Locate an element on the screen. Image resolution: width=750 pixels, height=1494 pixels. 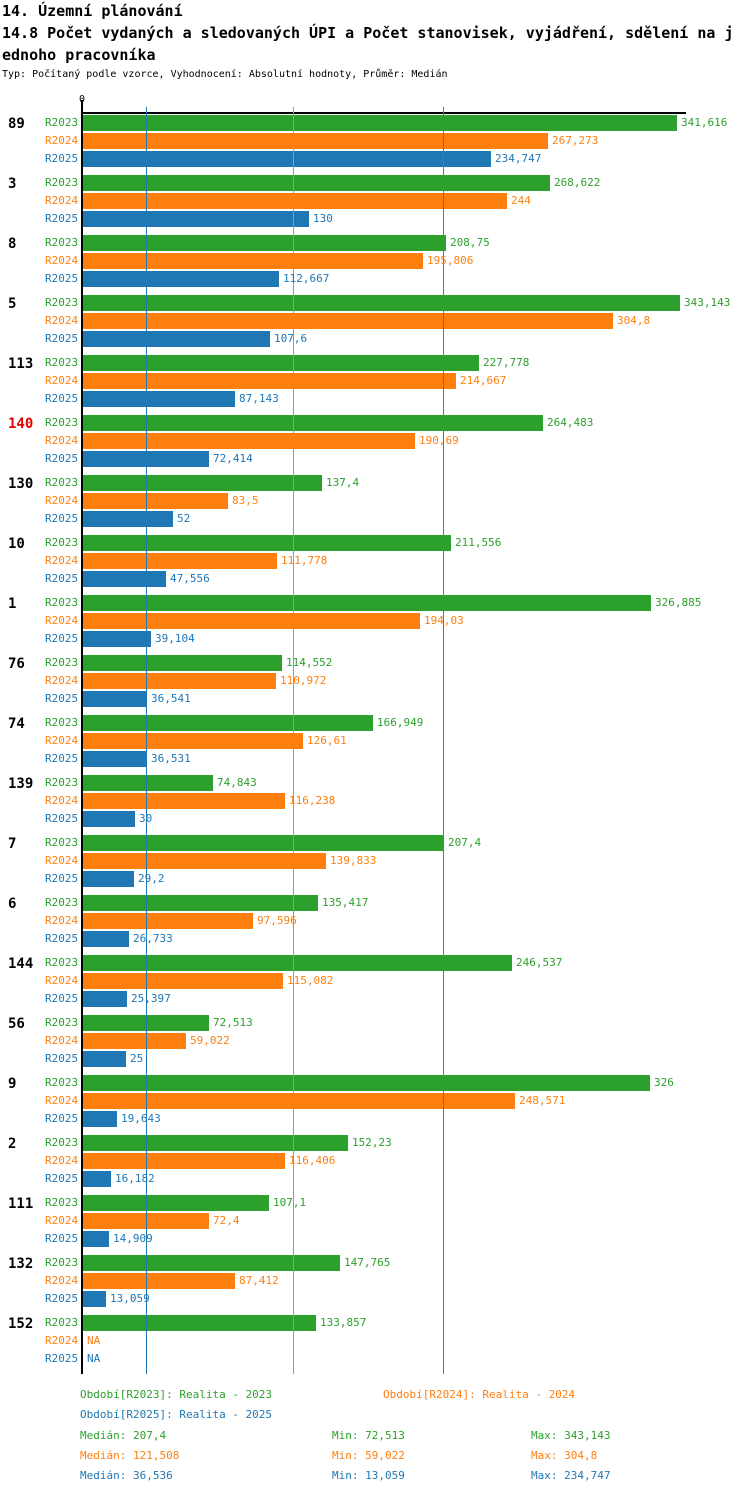
bar-value-label: 190,69 is located at coordinates (439, 440).